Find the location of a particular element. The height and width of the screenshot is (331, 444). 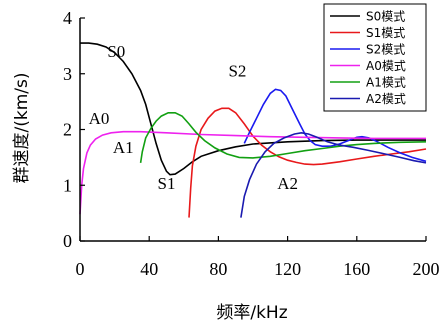

x-tick-label: 200 is located at coordinates (426, 269).